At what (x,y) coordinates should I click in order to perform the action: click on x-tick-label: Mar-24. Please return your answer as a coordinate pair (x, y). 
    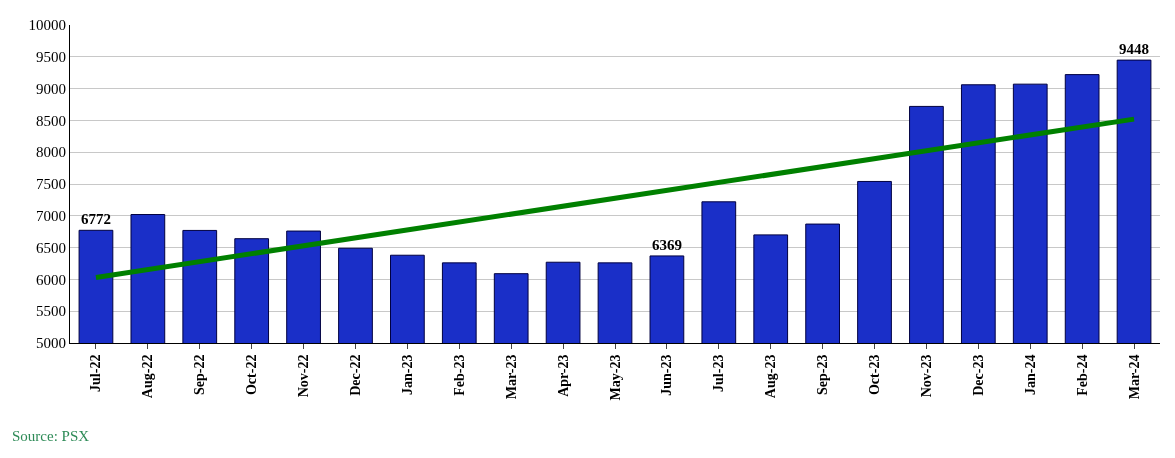
    Looking at the image, I should click on (1134, 377).